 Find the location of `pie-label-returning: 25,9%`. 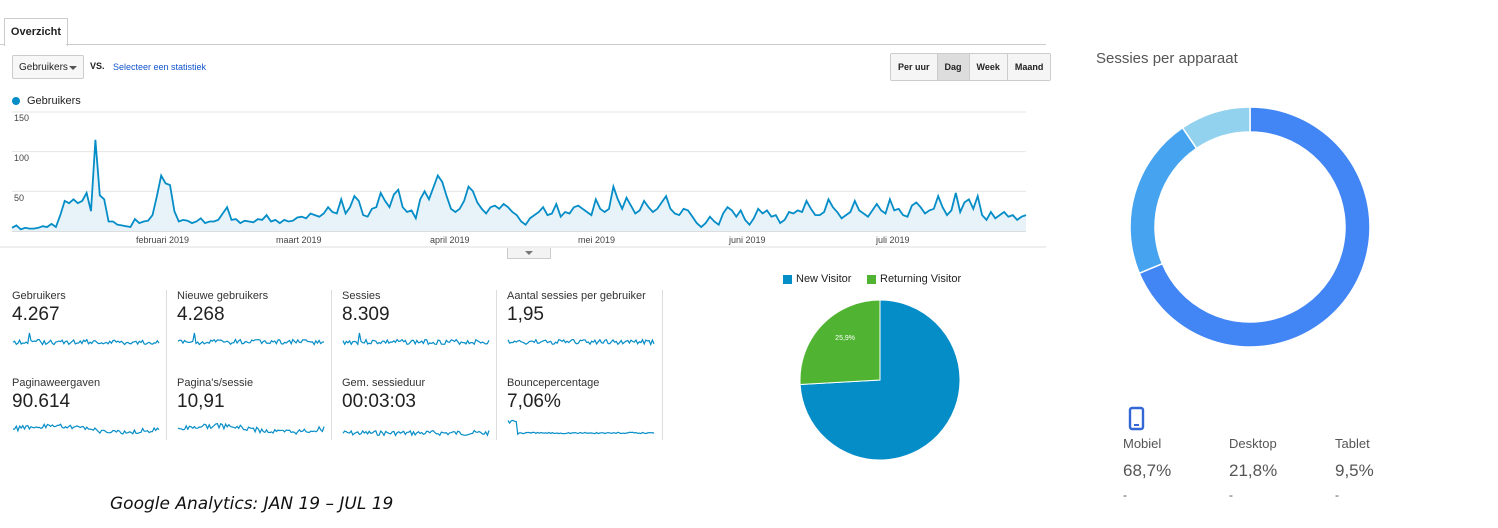

pie-label-returning: 25,9% is located at coordinates (845, 338).